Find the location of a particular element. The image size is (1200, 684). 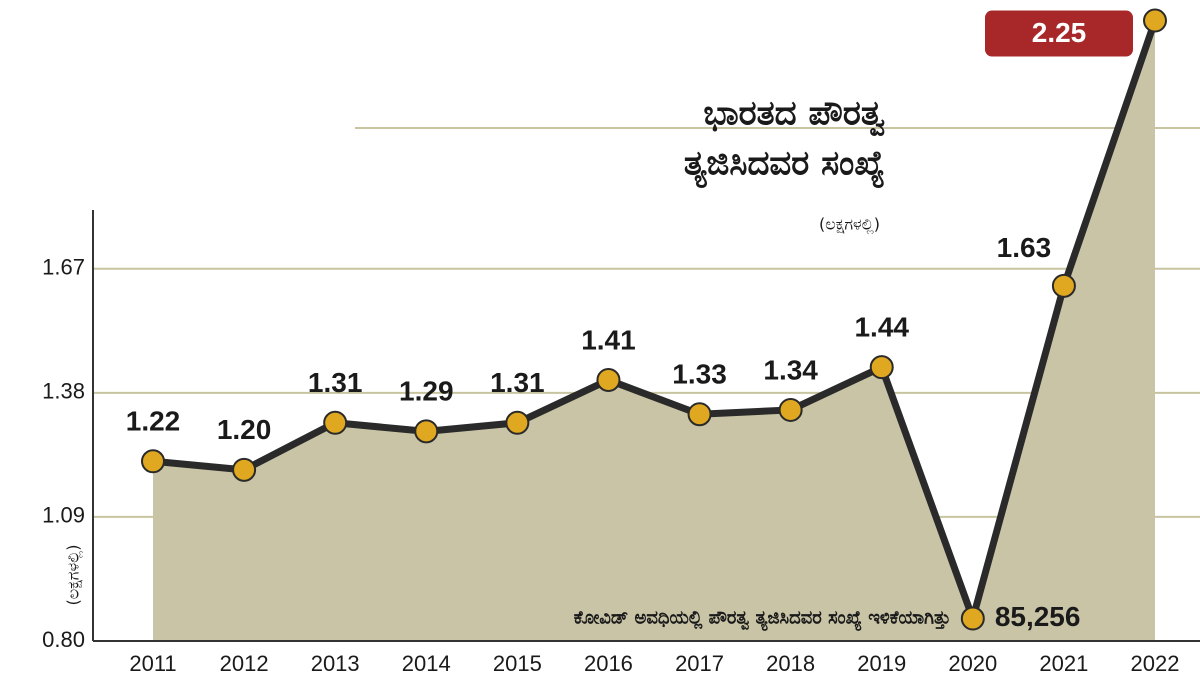

value-label: 2.25 is located at coordinates (1059, 32).